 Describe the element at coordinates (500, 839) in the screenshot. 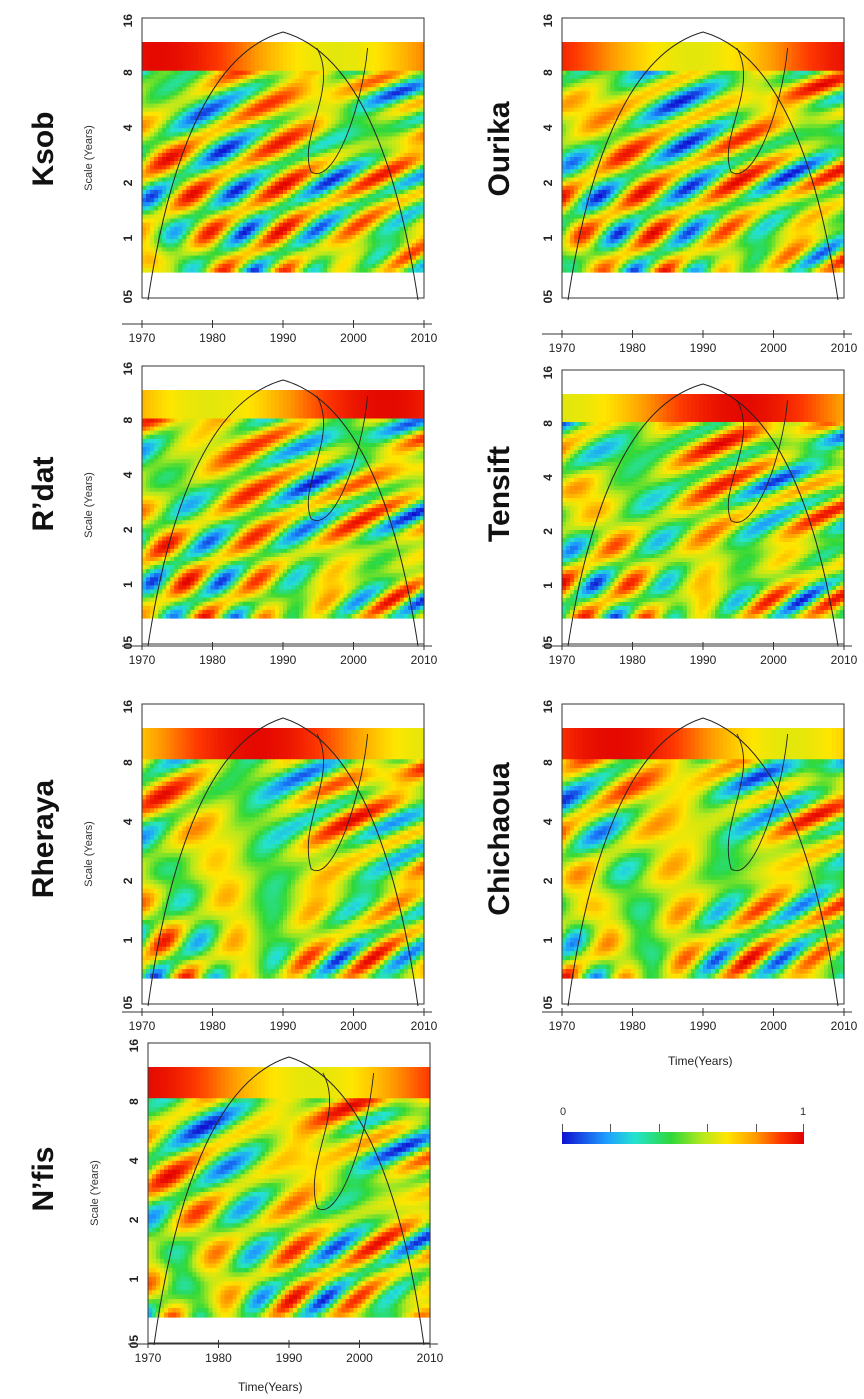

I see `station-label: Chichaoua` at that location.